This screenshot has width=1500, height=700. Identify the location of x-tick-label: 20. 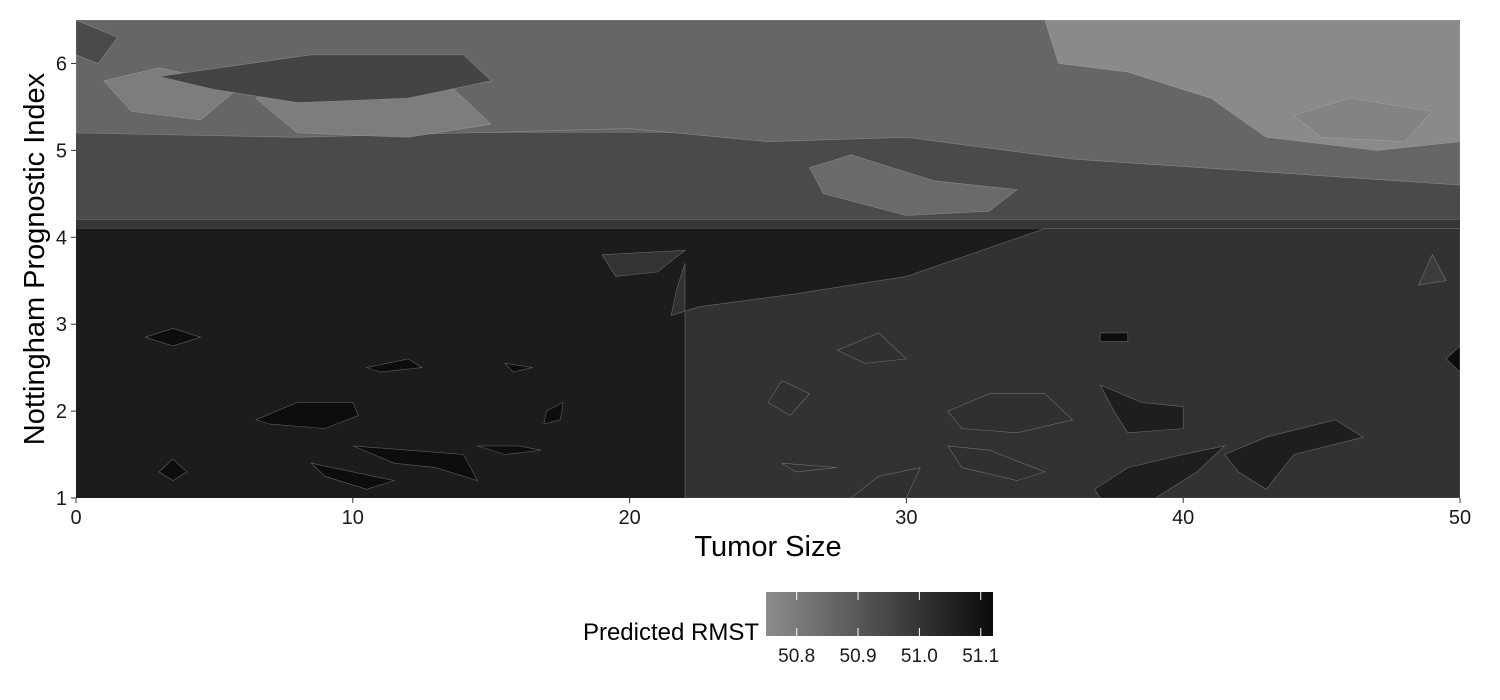
(629, 518).